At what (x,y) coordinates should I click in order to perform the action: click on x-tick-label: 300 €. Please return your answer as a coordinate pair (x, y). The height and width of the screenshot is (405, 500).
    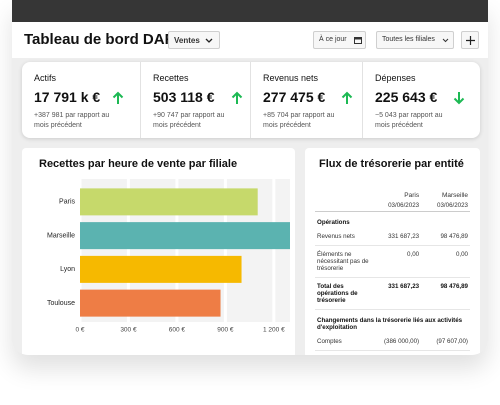
    Looking at the image, I should click on (128, 330).